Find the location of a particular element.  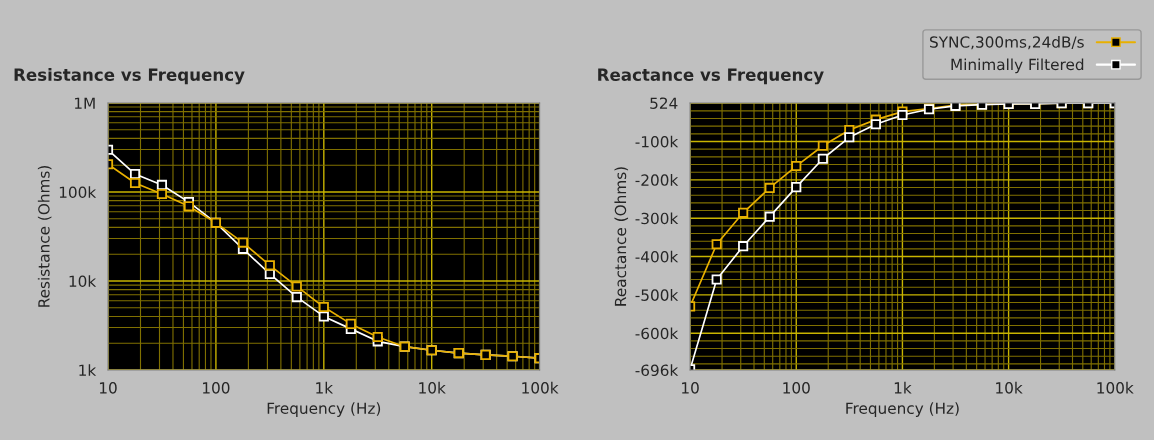

y-tick-label: 10k is located at coordinates (83, 281).